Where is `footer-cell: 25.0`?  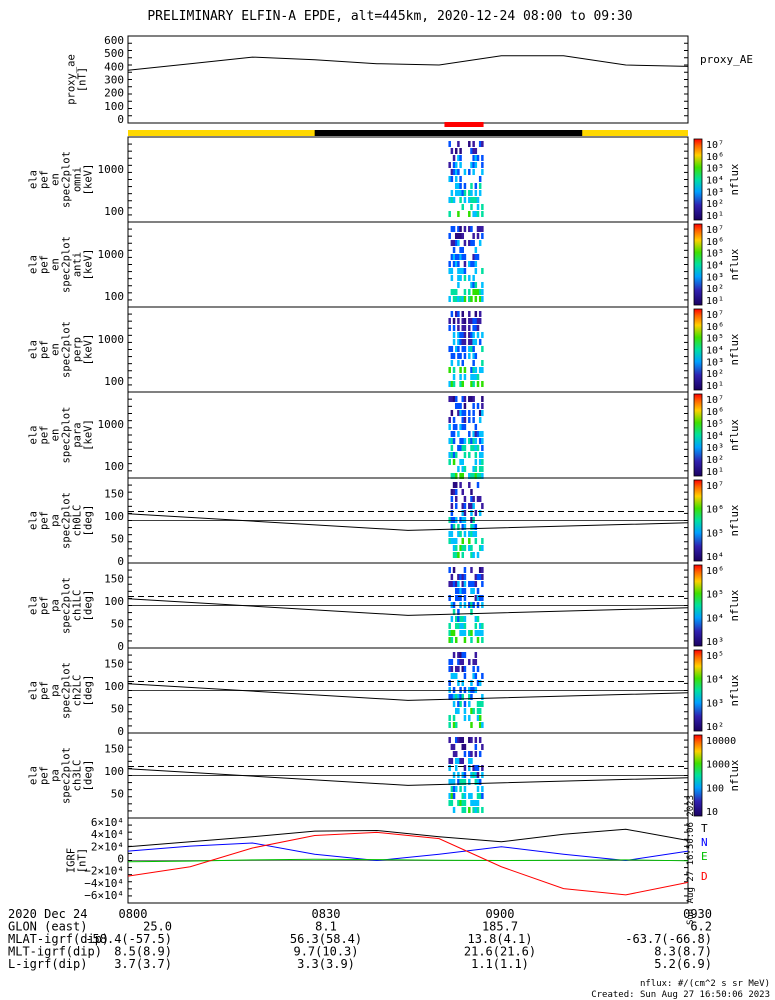
footer-cell: 25.0 is located at coordinates (157, 927).